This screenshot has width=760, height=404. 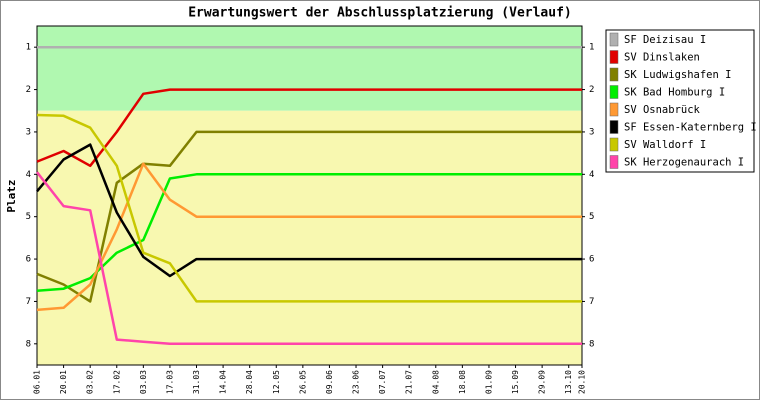 I want to click on x-tick-label: 26.05, so click(x=302, y=382).